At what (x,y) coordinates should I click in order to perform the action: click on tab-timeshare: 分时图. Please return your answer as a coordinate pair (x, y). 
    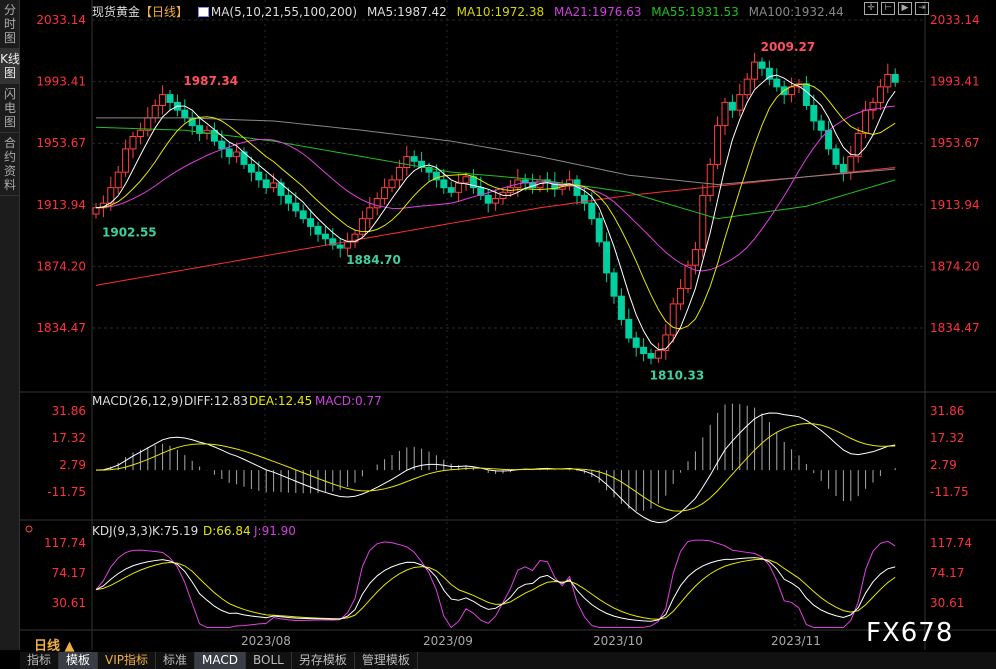
    Looking at the image, I should click on (10, 24).